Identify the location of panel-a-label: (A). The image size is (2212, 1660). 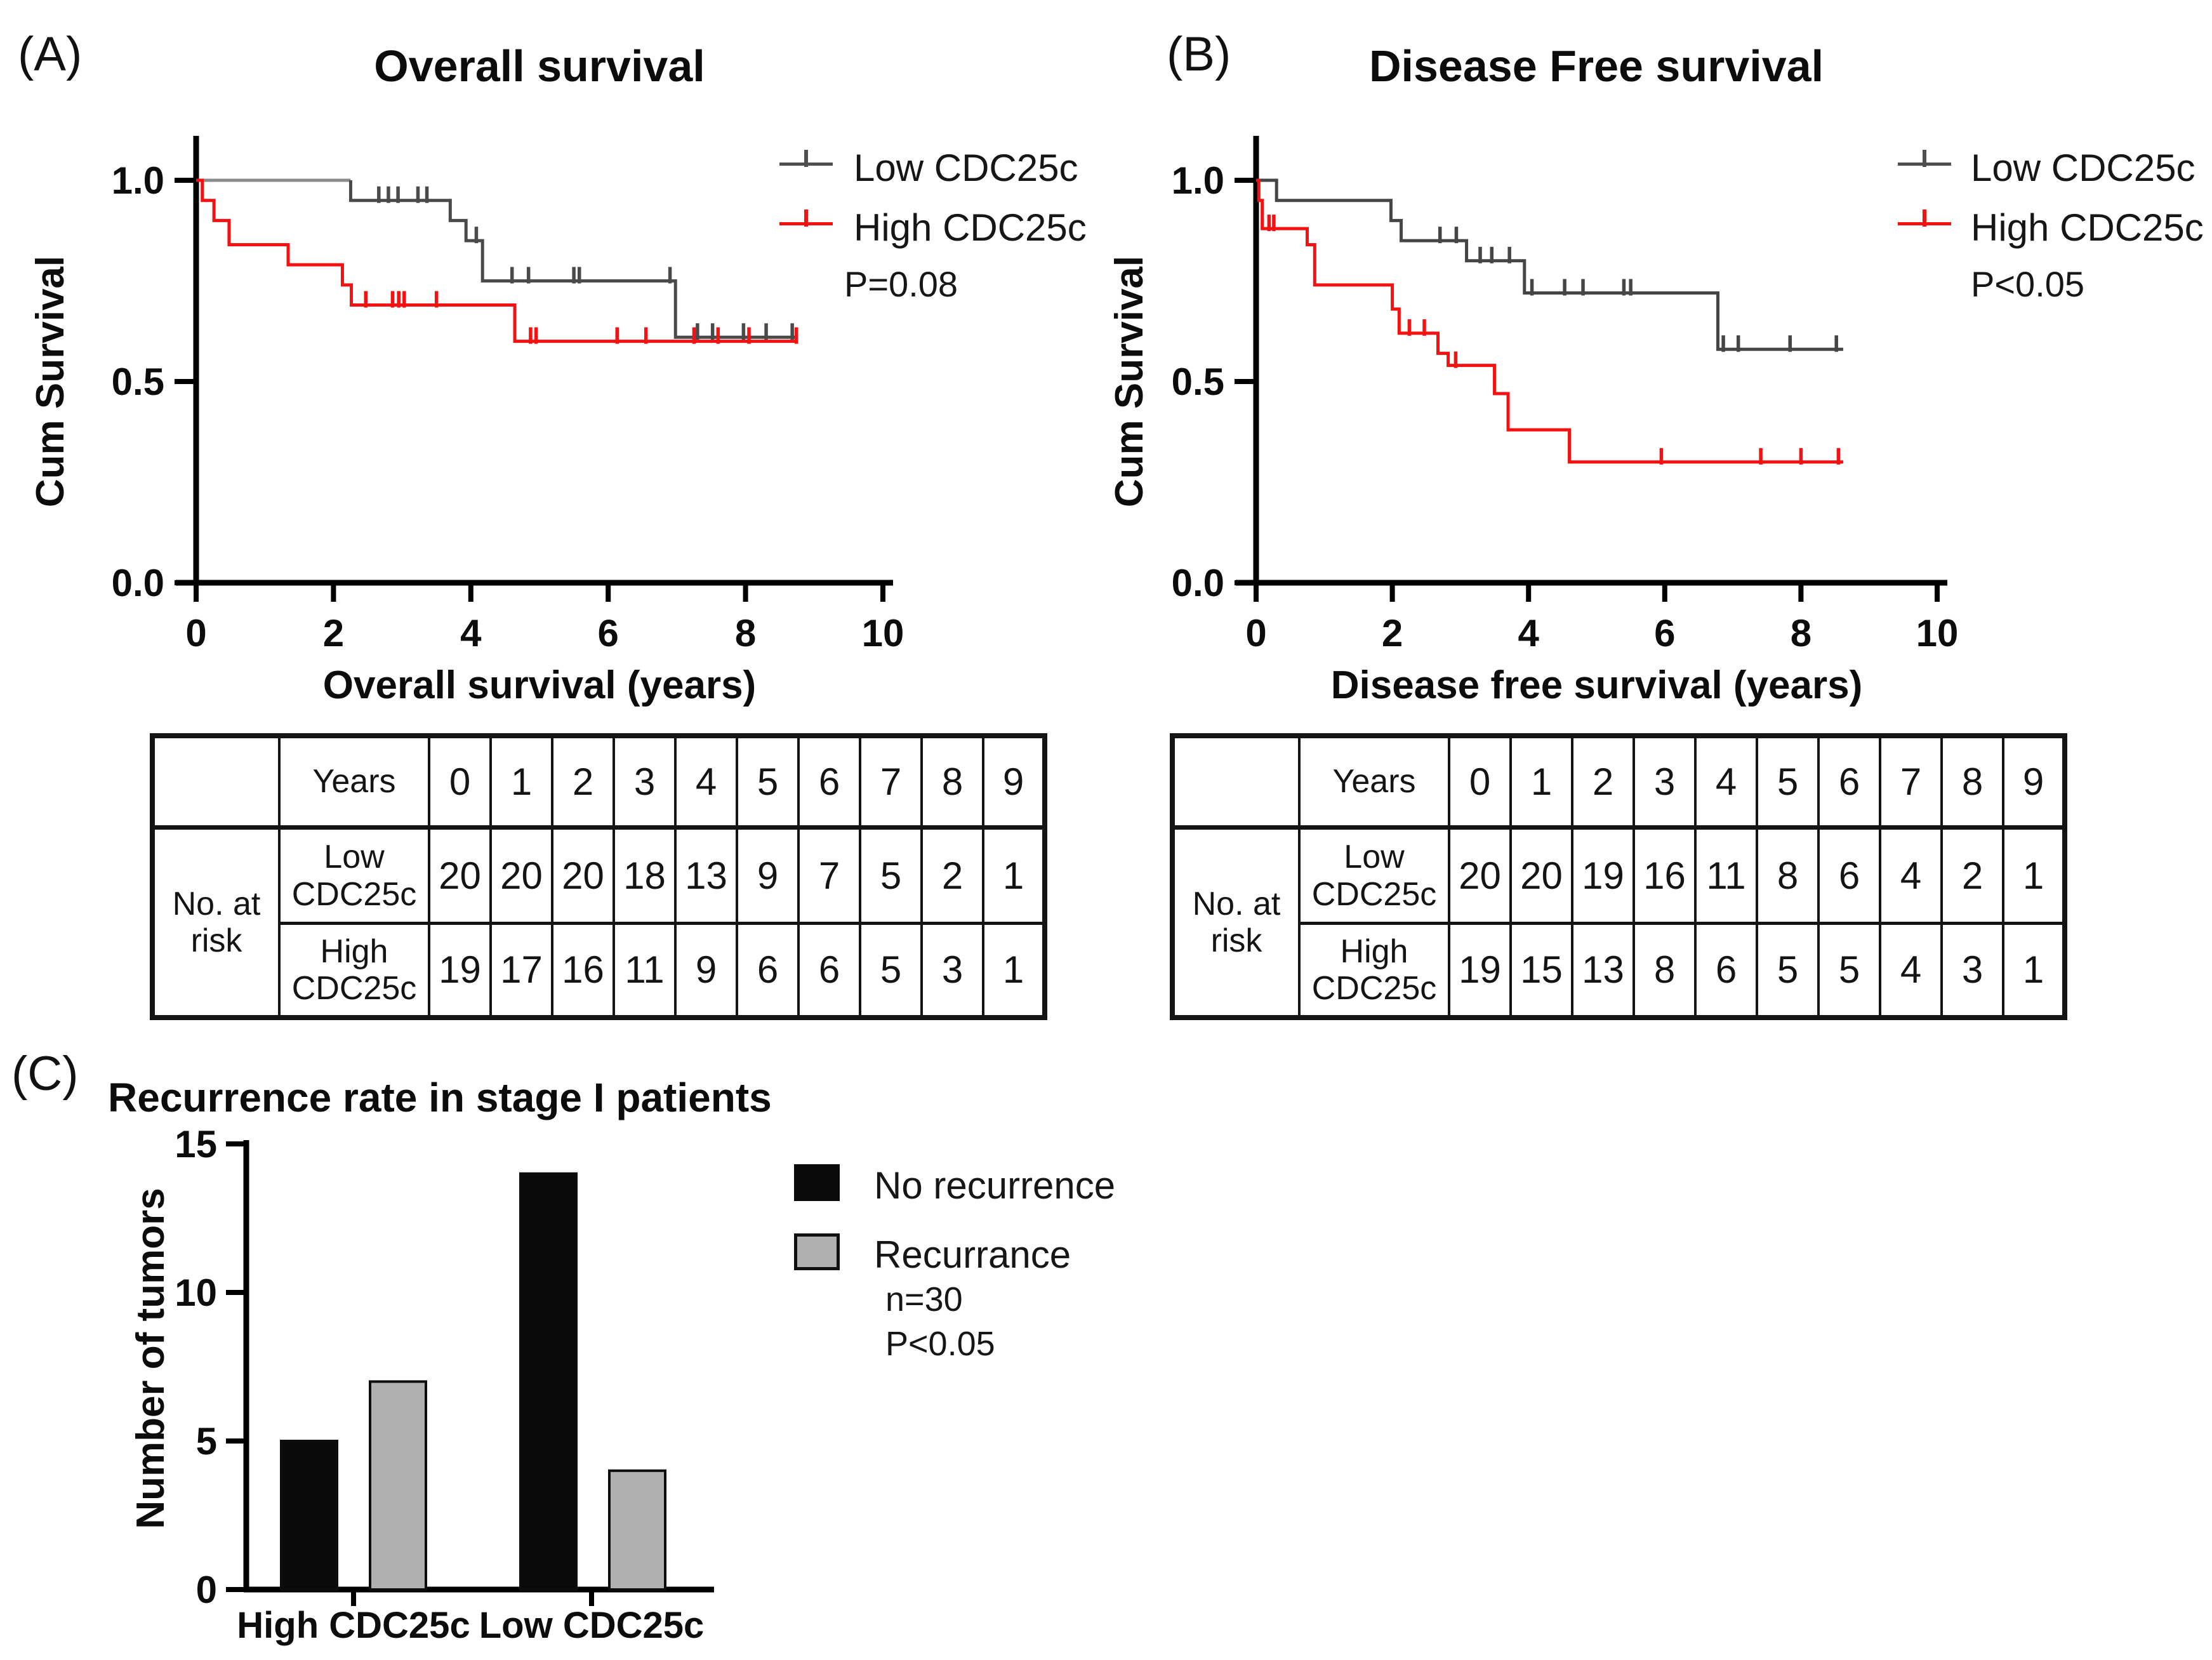
(50, 54).